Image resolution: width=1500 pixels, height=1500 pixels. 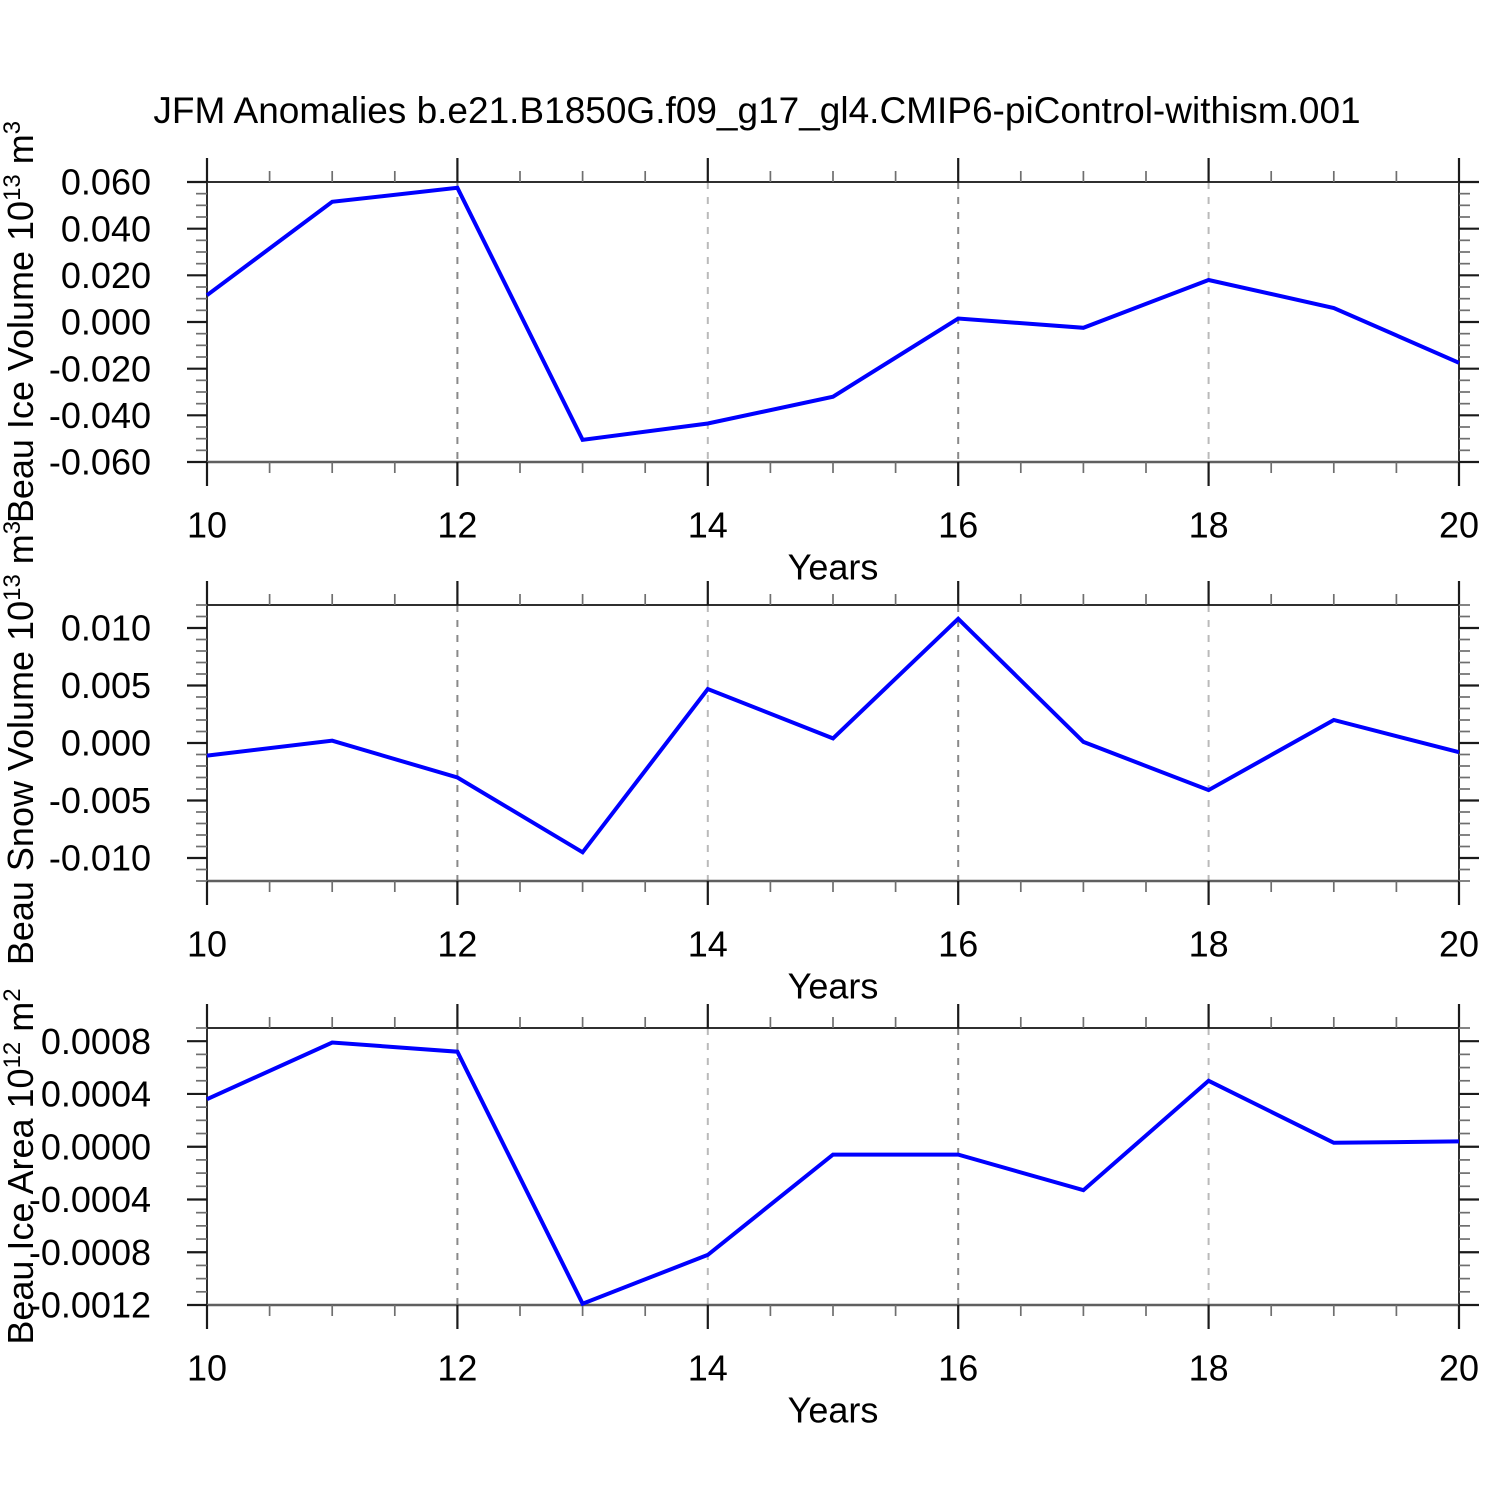 I want to click on y-tick-label: -0.010, so click(x=100, y=858).